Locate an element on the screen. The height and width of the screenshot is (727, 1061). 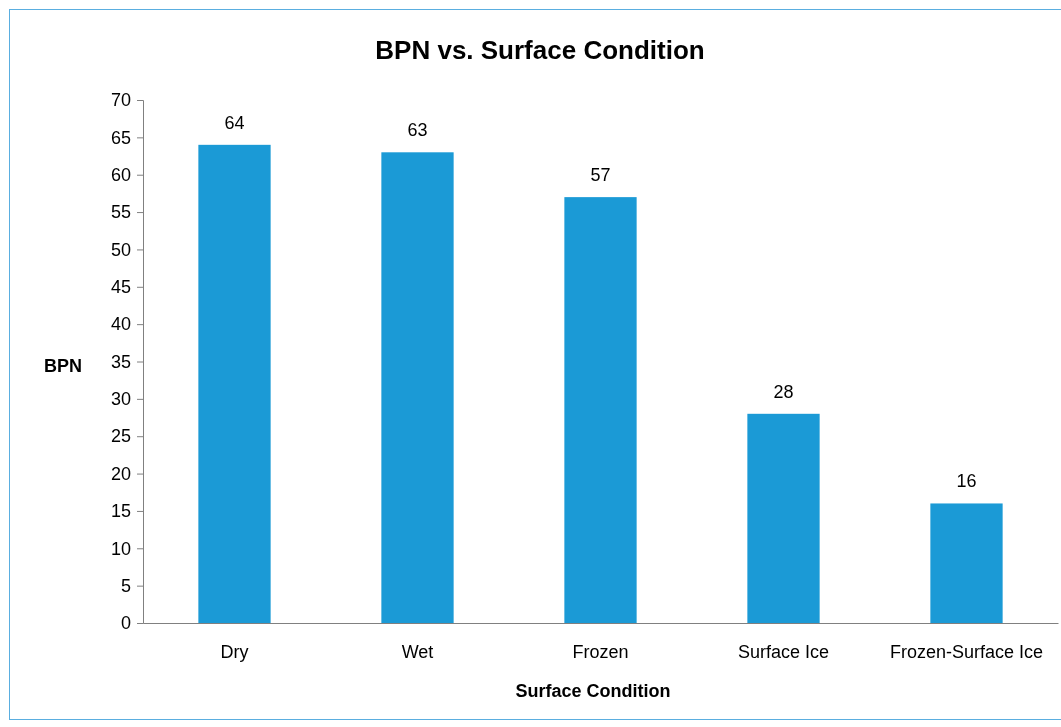
y-tick-label: 35 is located at coordinates (120, 361).